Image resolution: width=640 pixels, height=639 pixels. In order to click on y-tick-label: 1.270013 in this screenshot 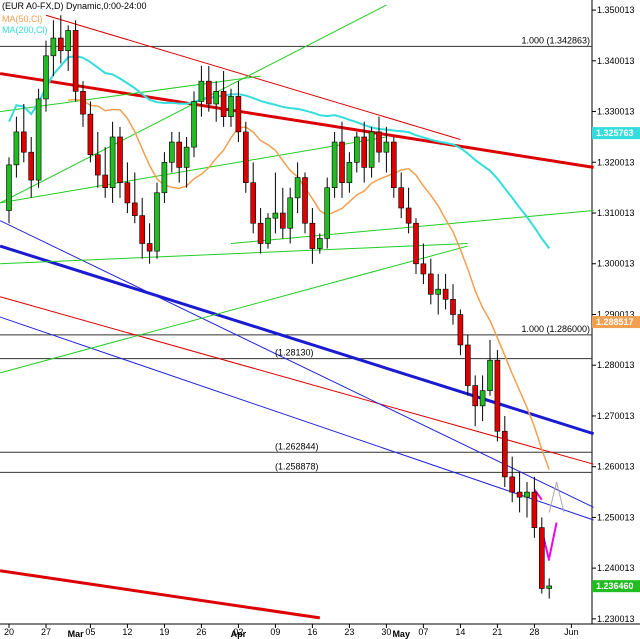, I will do `click(616, 416)`.